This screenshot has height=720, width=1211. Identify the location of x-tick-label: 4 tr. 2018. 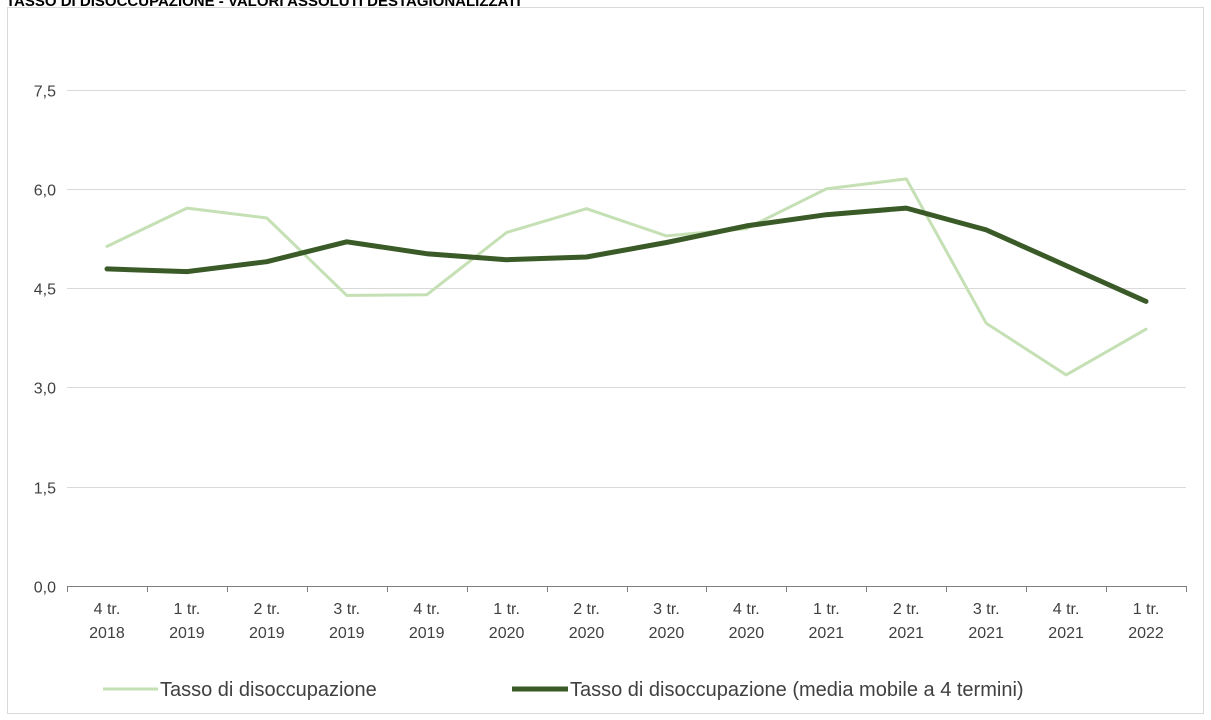
(107, 621).